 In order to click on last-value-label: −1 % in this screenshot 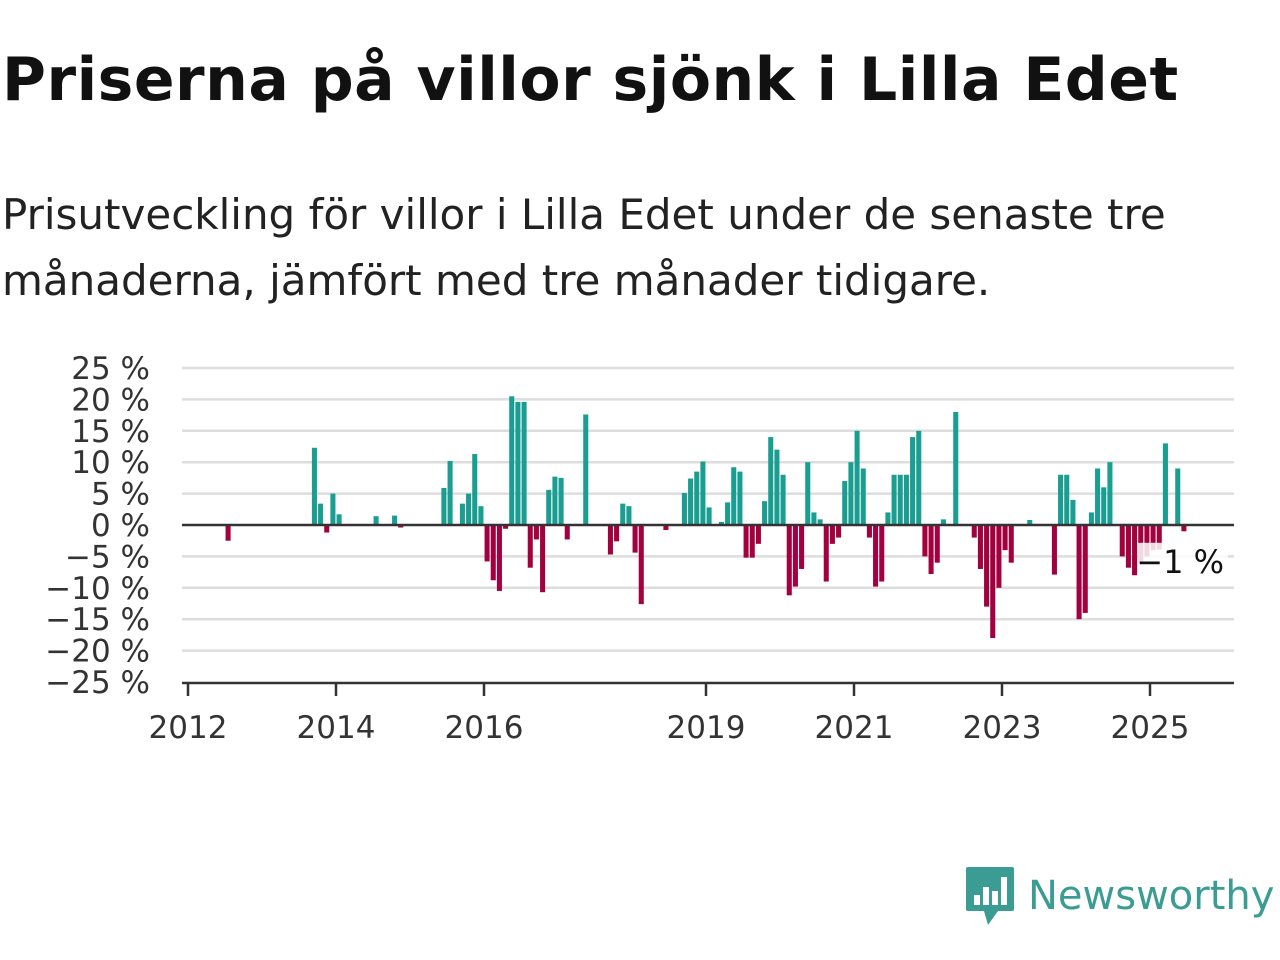, I will do `click(1180, 562)`.